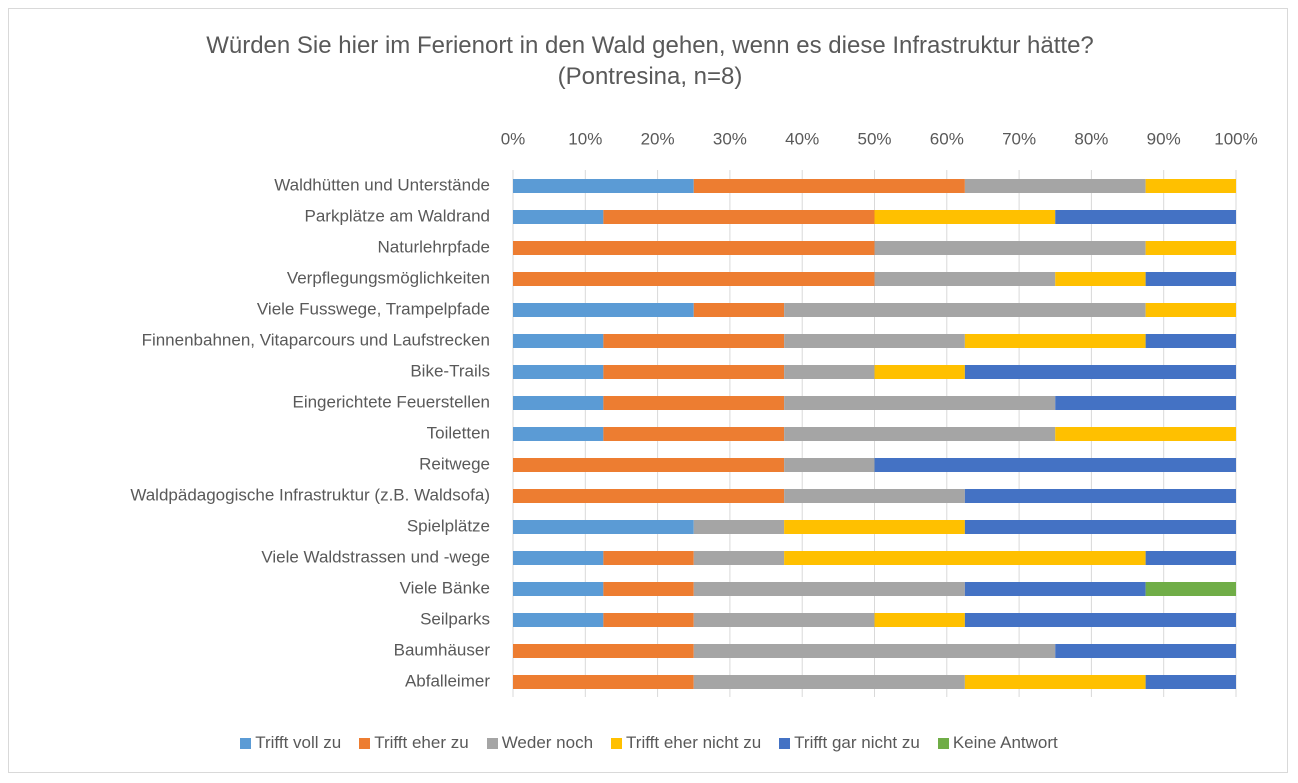  I want to click on y-tick-label: Viele Bänke, so click(445, 587).